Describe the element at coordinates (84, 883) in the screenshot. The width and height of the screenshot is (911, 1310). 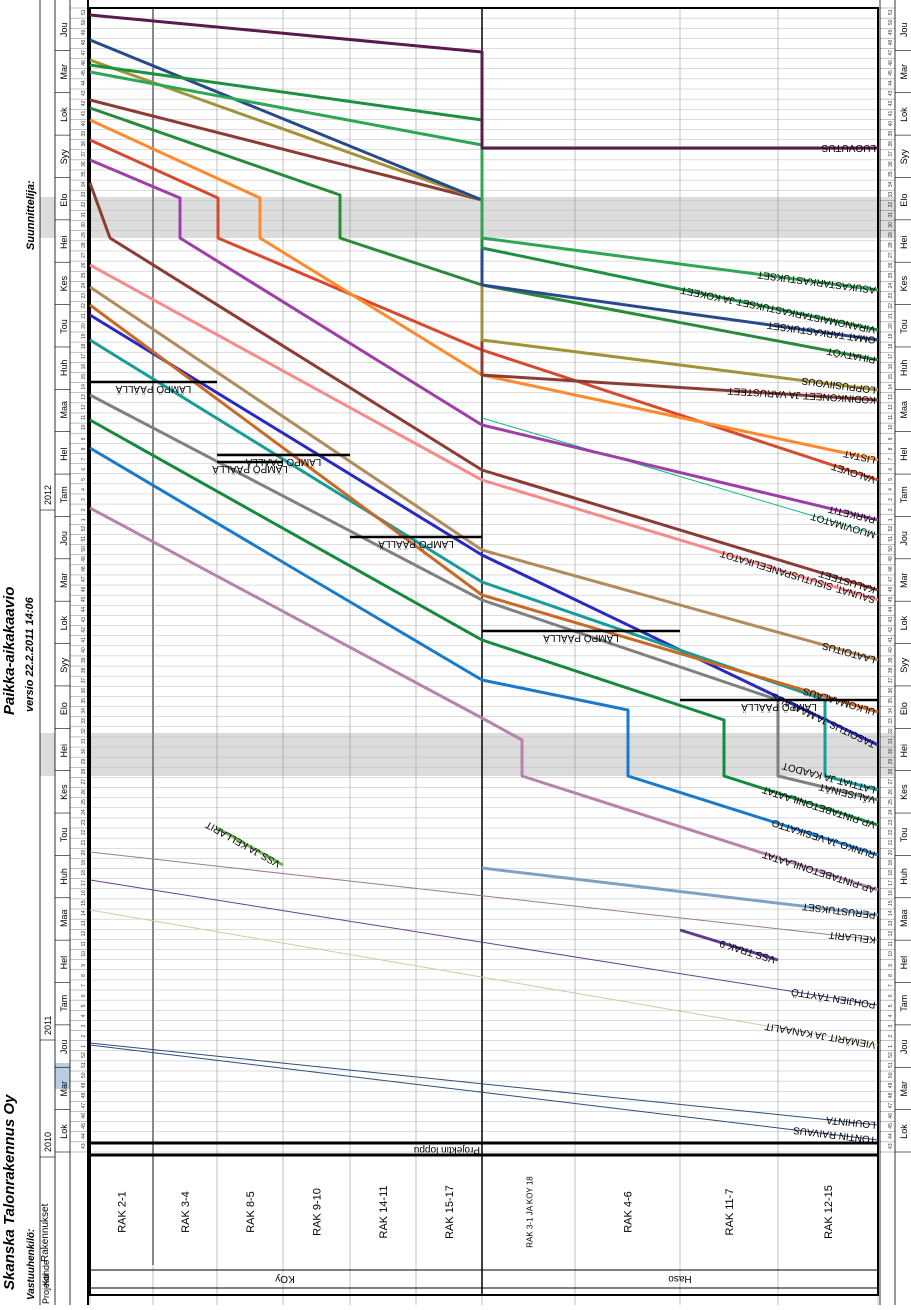
I see `week-number: 17` at that location.